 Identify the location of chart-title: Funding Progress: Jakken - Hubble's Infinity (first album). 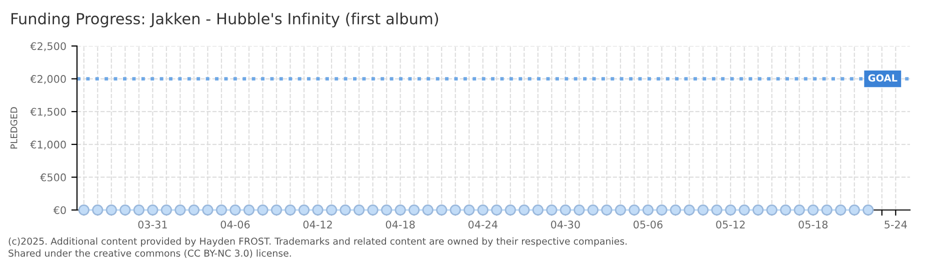
(225, 20).